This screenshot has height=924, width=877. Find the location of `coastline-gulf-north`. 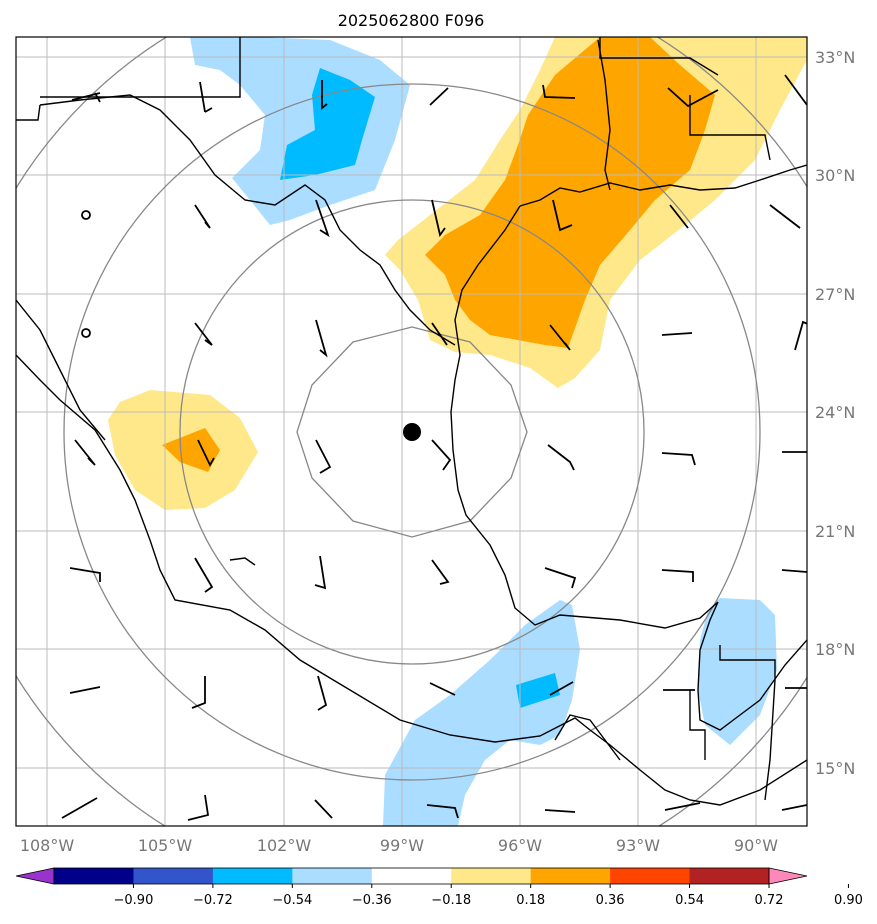

coastline-gulf-north is located at coordinates (663, 185).